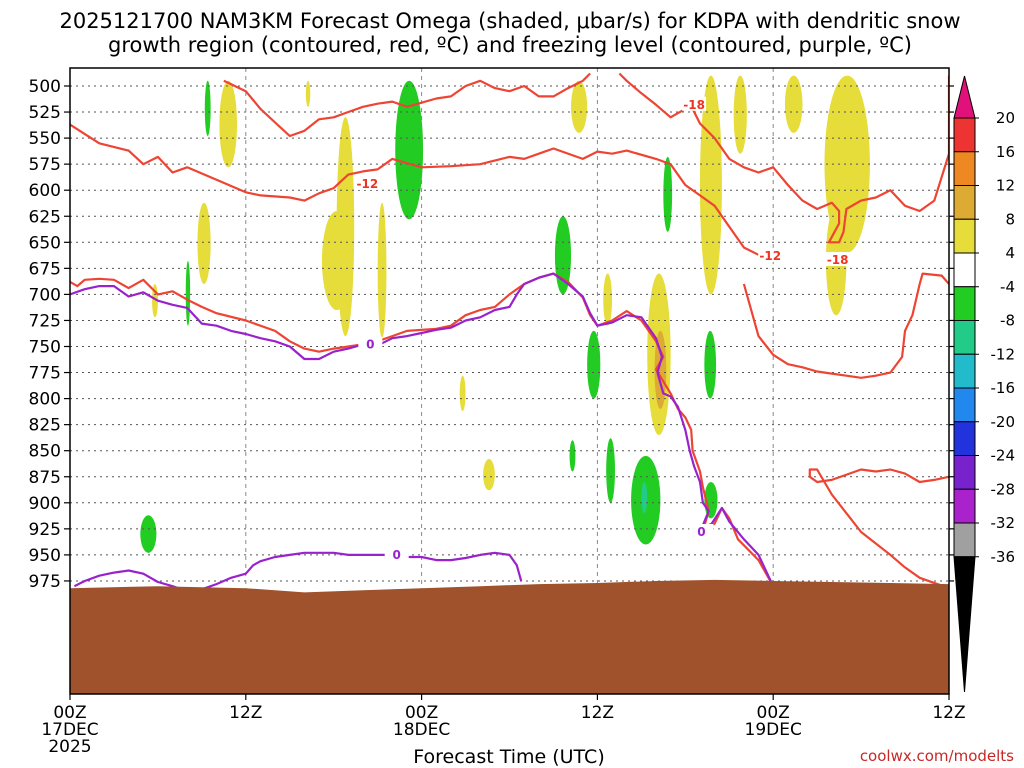 The height and width of the screenshot is (768, 1024). Describe the element at coordinates (1003, 489) in the screenshot. I see `colorbar-label-11: -28` at that location.